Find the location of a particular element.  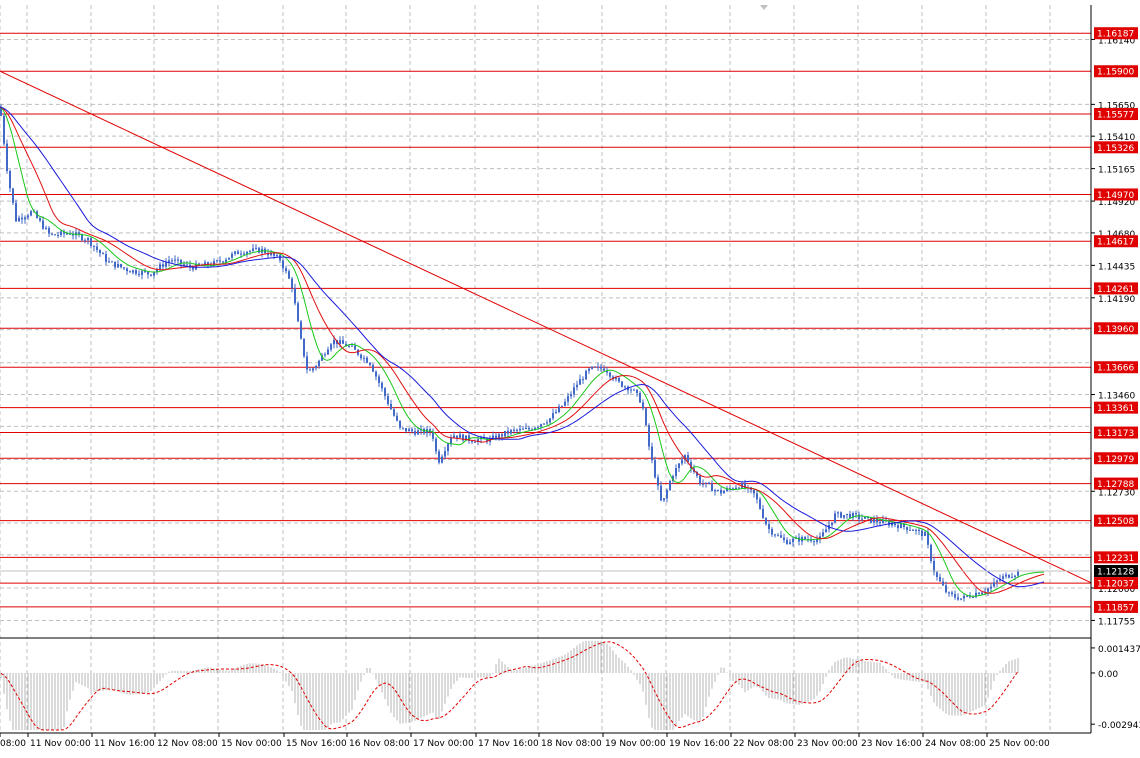

time-tick-label: 18 Nov 08:00 is located at coordinates (571, 744).